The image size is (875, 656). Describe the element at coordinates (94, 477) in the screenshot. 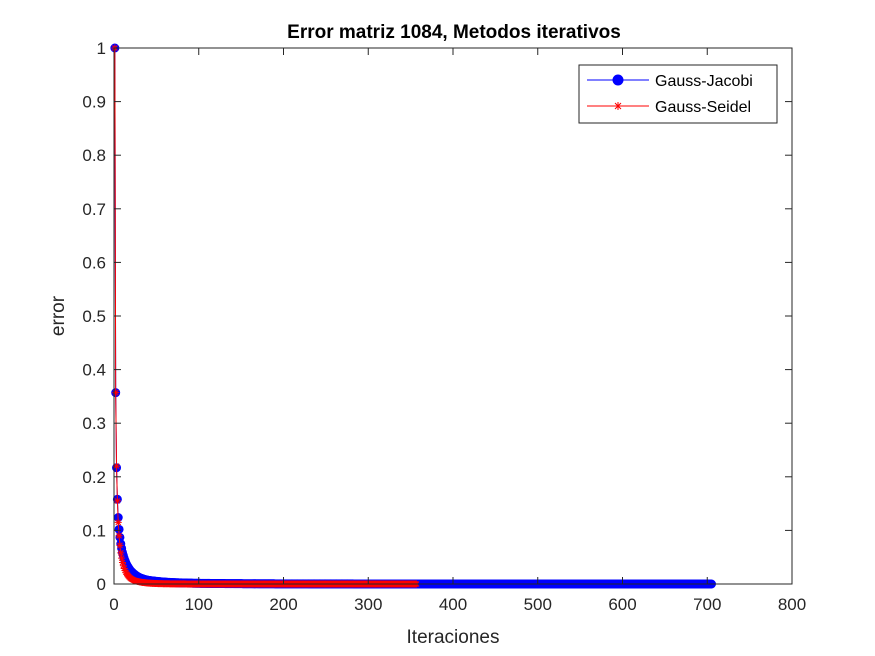

I see `y-tick-label: 0.2` at that location.